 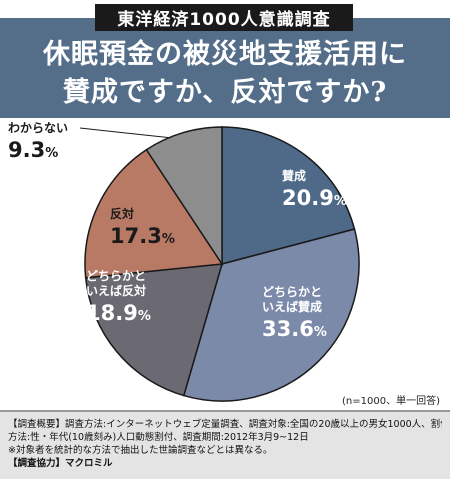 I want to click on slice-value-4: 9.3%, so click(x=33, y=150).